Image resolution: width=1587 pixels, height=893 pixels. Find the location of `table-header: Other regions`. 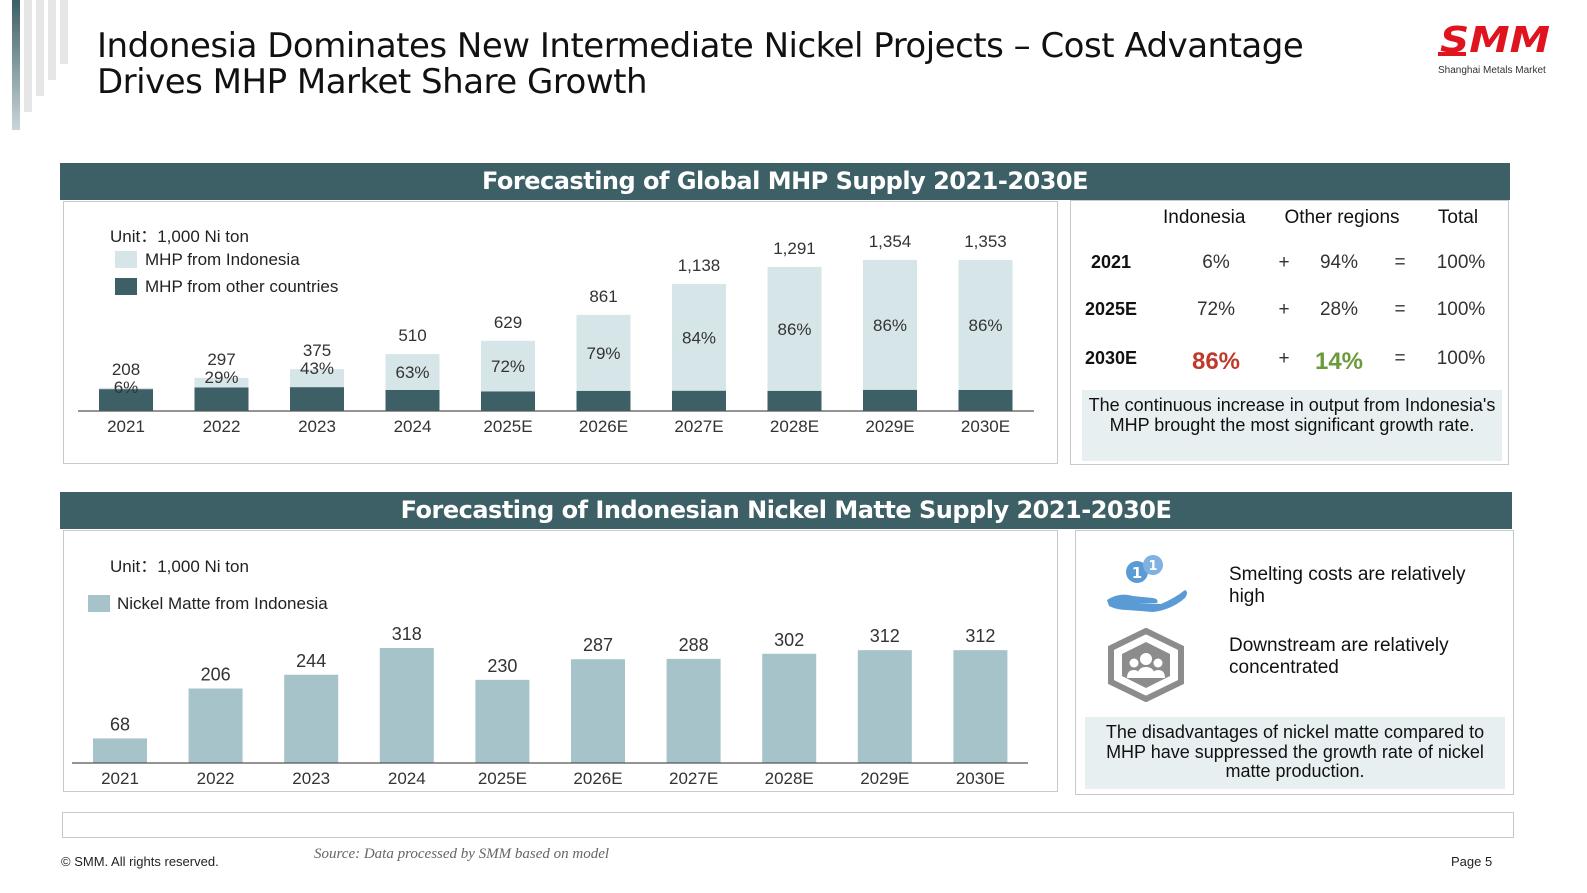

table-header: Other regions is located at coordinates (1342, 217).